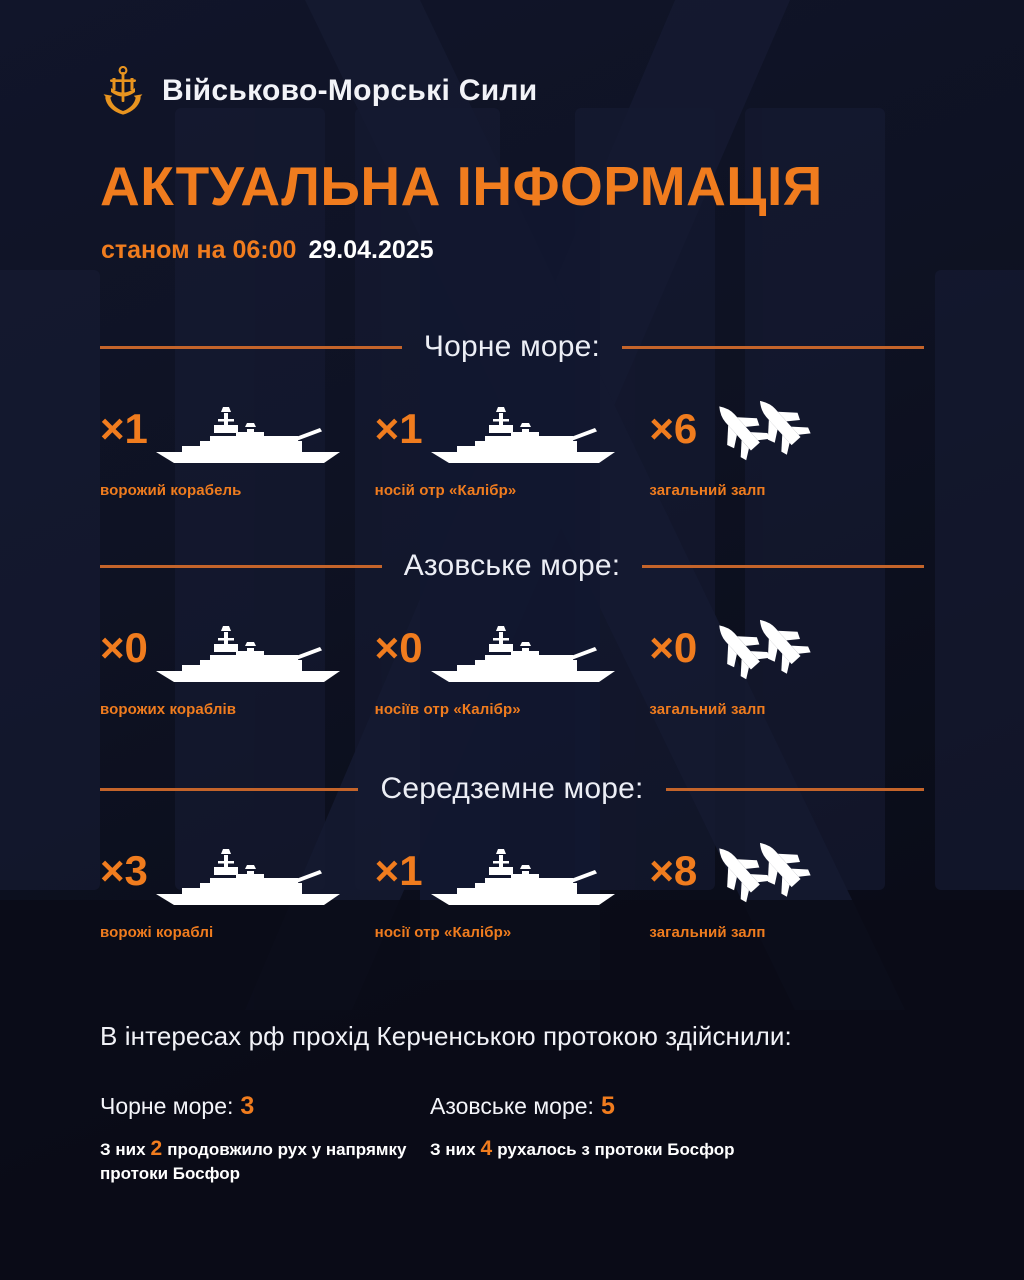 This screenshot has width=1024, height=1280. Describe the element at coordinates (247, 1106) in the screenshot. I see `summary-sea-value: 3` at that location.